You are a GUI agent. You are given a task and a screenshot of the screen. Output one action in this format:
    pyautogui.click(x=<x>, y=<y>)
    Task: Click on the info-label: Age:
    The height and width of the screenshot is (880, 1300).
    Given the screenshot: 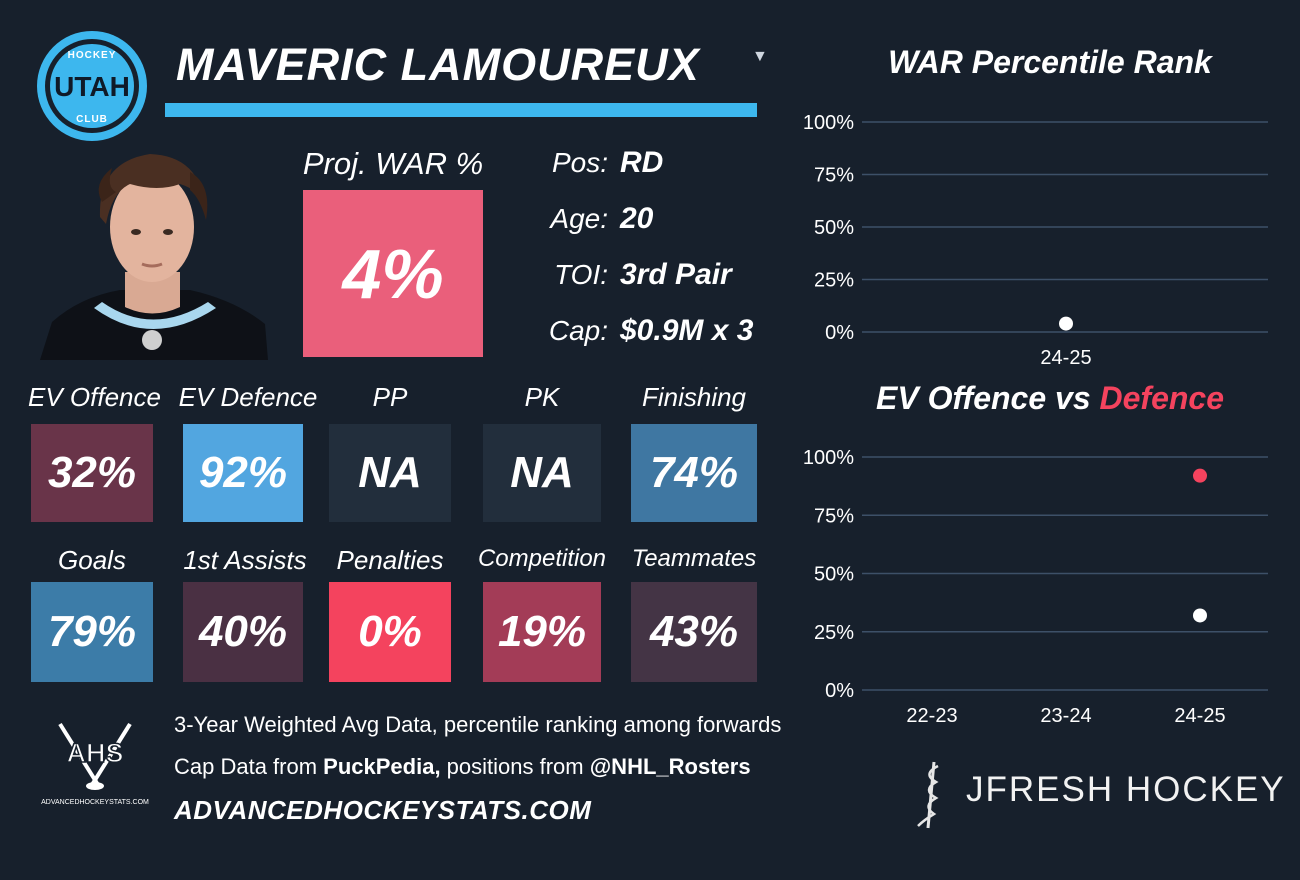 What is the action you would take?
    pyautogui.click(x=579, y=218)
    